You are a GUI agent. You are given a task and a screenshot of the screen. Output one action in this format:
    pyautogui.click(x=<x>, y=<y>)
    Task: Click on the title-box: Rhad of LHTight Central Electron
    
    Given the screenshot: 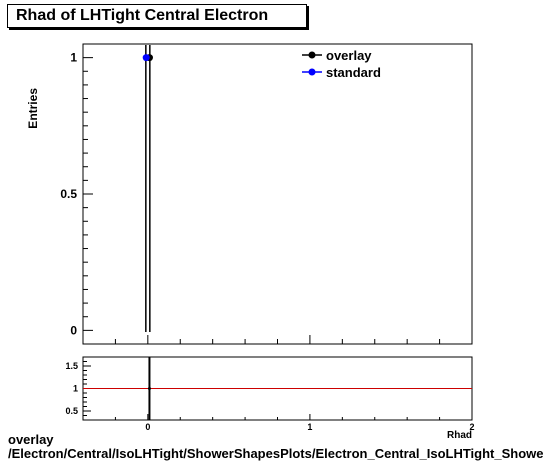 What is the action you would take?
    pyautogui.click(x=157, y=16)
    